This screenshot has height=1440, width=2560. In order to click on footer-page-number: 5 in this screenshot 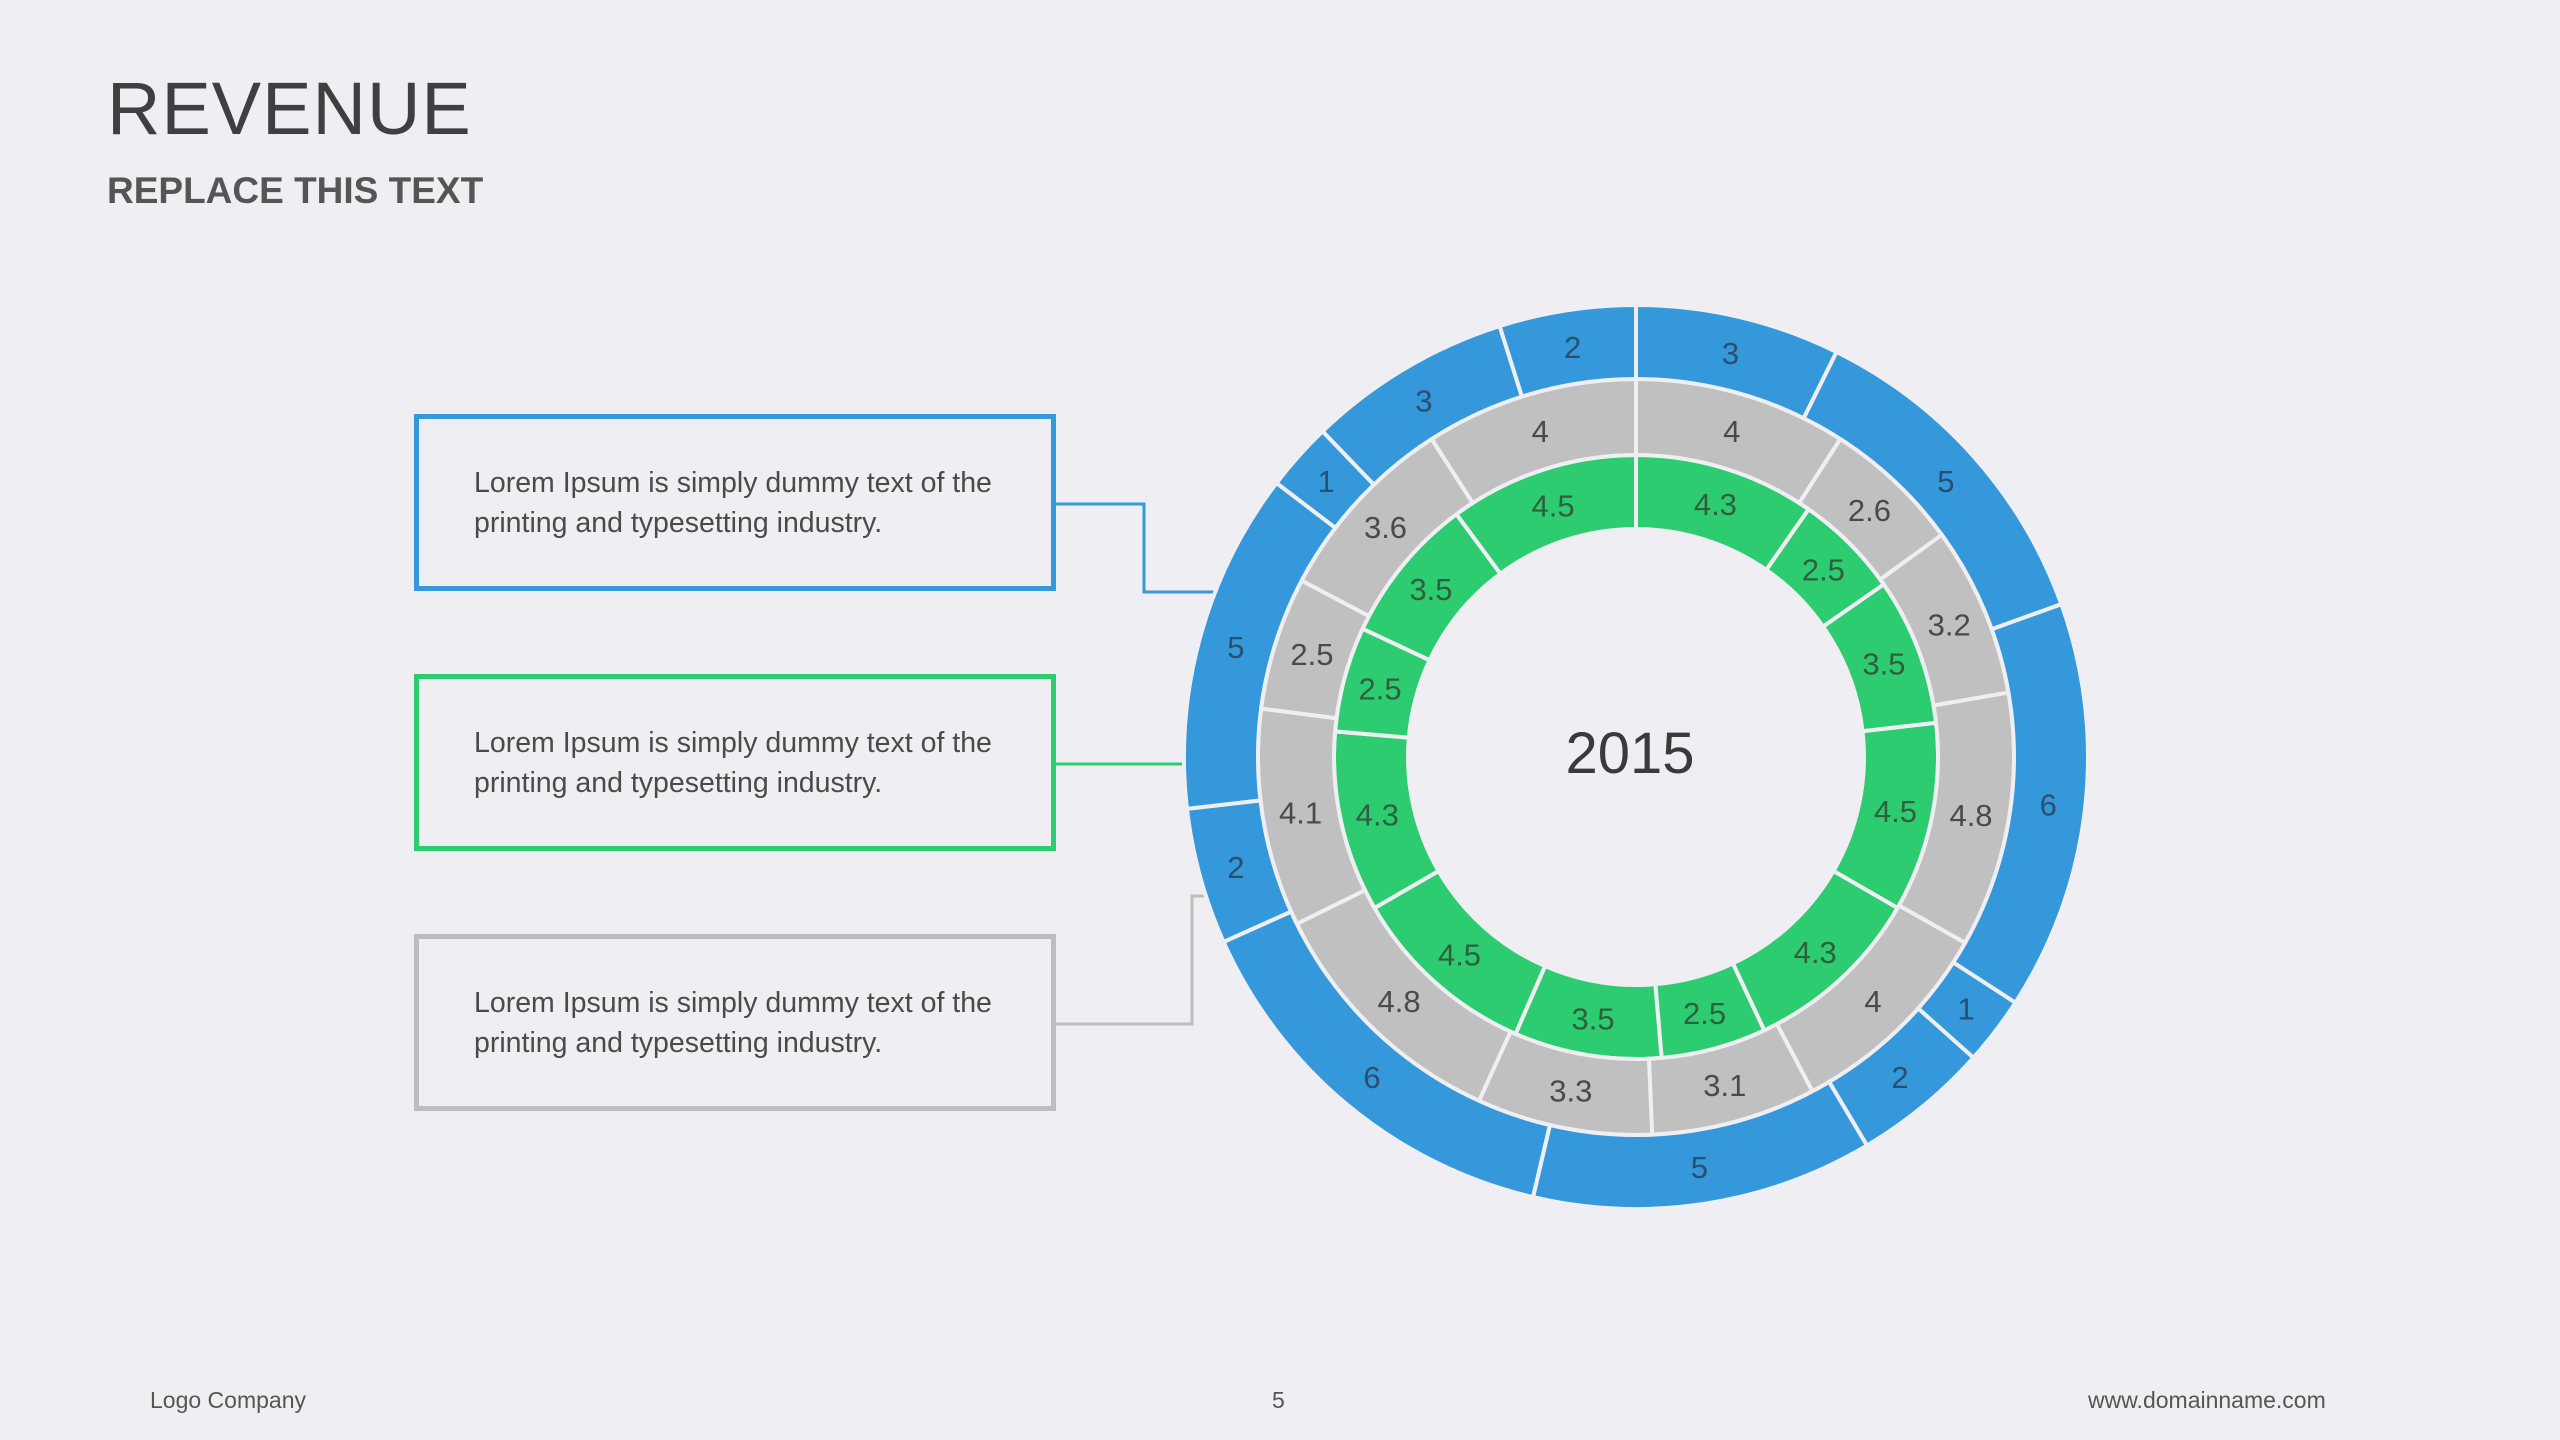, I will do `click(1278, 1400)`.